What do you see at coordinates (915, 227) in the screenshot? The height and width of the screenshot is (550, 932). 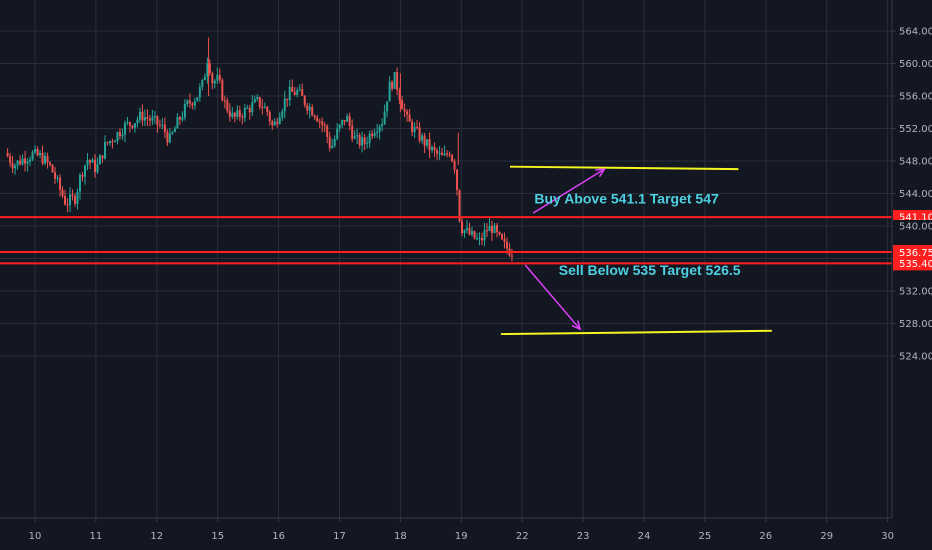 I see `price-badge-label-1: 540.00` at bounding box center [915, 227].